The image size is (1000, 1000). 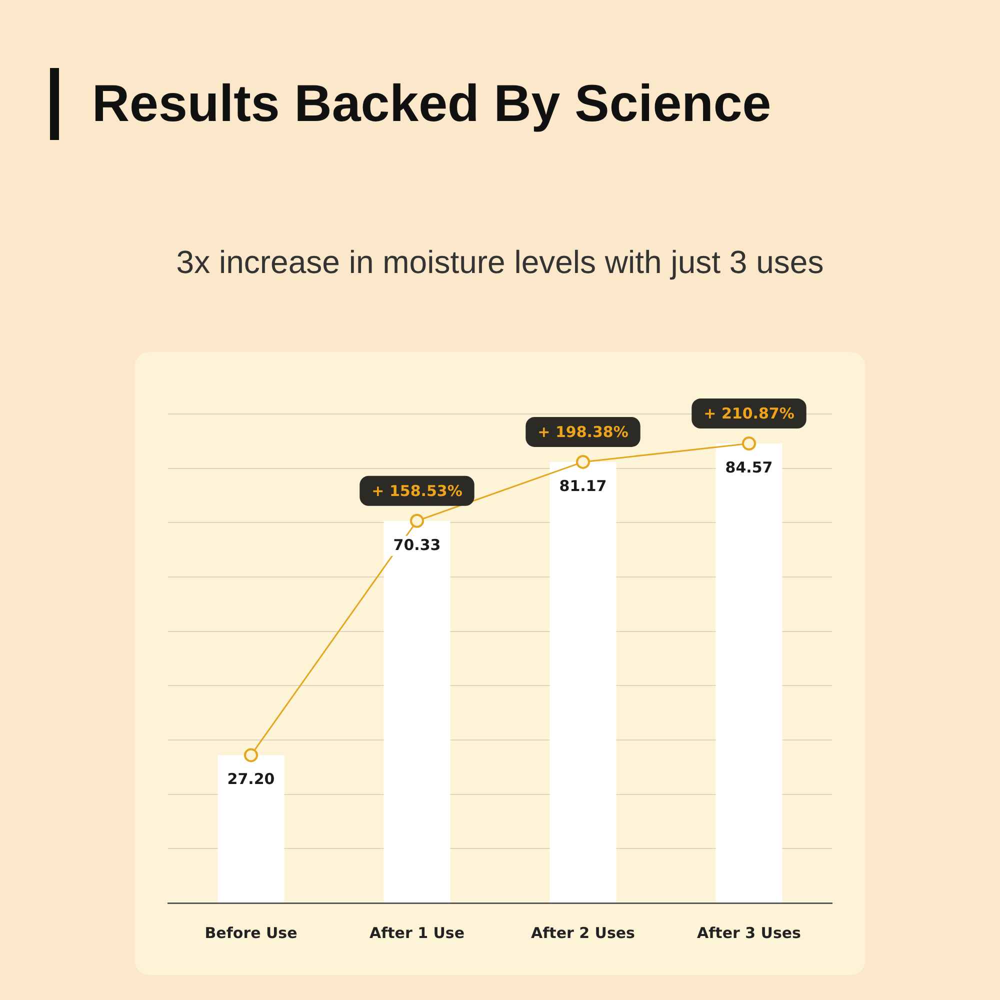 I want to click on data-label: 84.57, so click(x=749, y=467).